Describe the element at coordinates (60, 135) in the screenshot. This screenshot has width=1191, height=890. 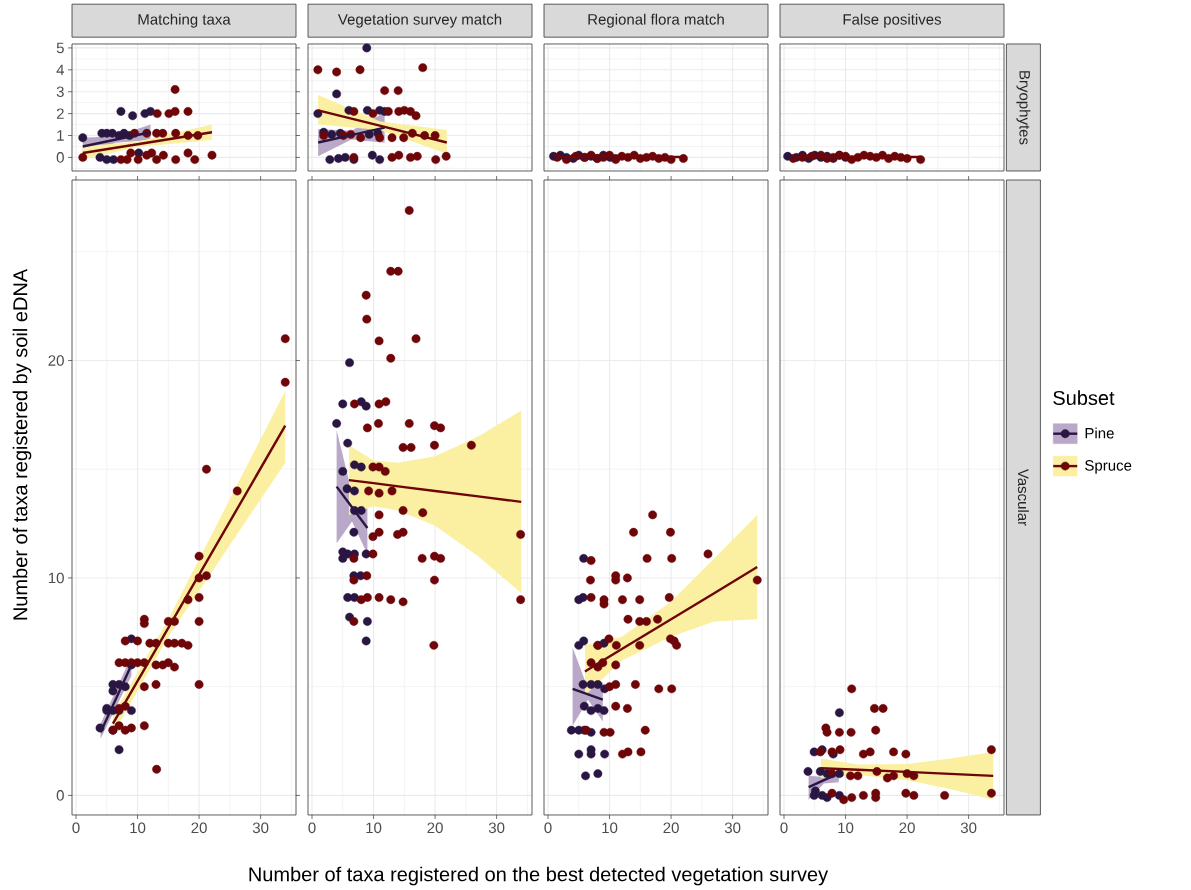
I see `y-tick-label: 1` at that location.